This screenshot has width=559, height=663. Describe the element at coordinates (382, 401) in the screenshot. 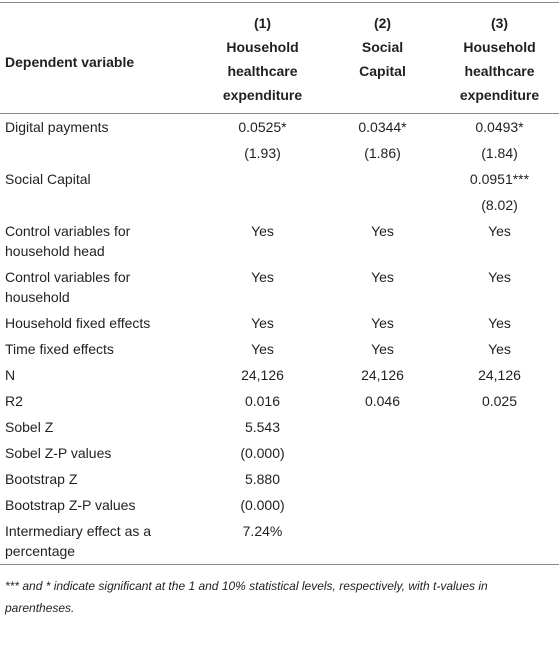

I see `cell: 0.046` at that location.